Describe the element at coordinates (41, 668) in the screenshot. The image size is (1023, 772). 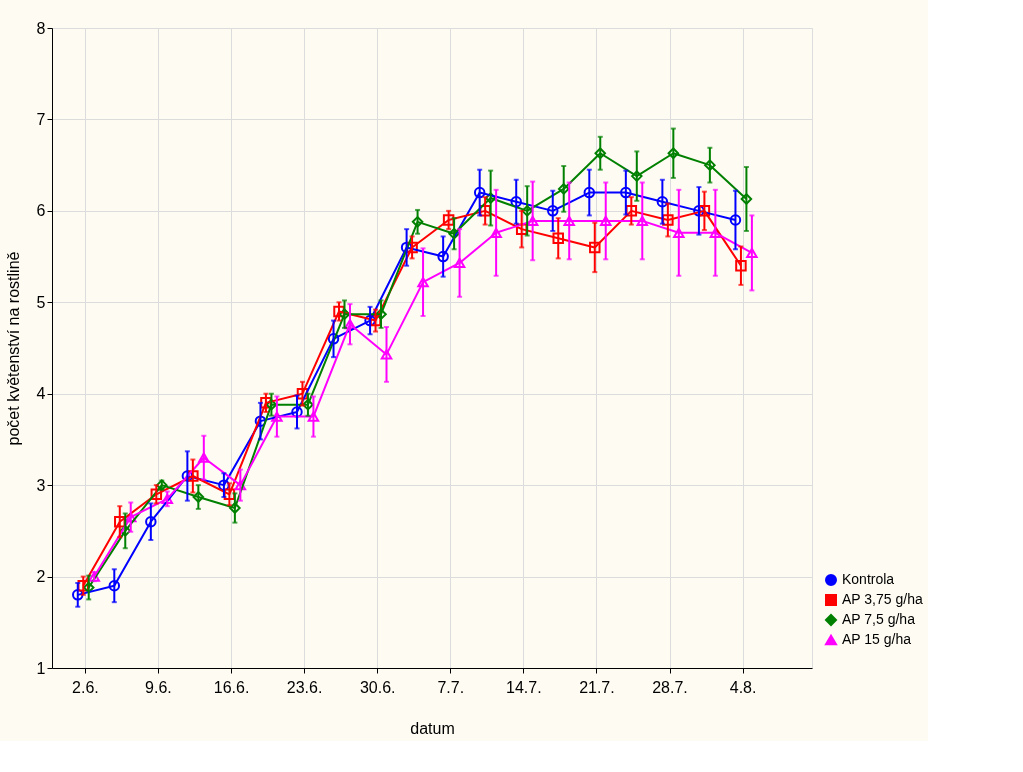
I see `y-tick-label: 1` at that location.